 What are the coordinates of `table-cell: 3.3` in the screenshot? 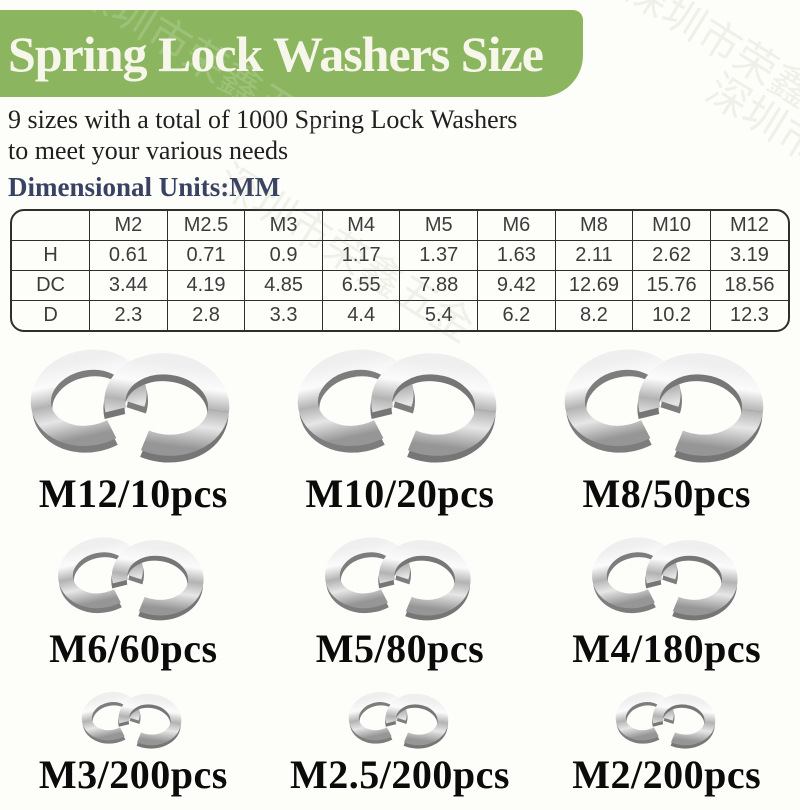 It's located at (283, 315).